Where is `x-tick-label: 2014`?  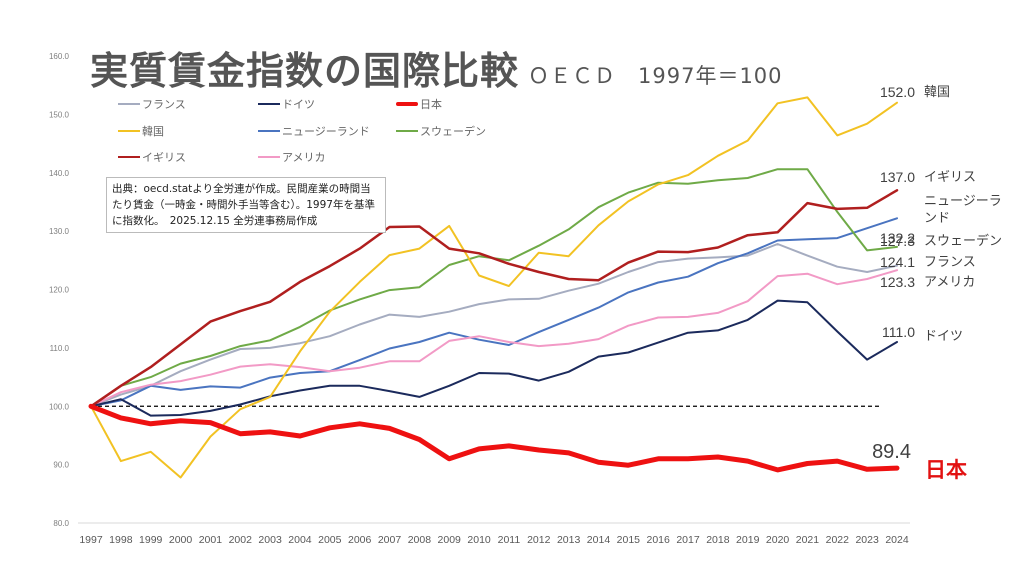
x-tick-label: 2014 is located at coordinates (599, 540).